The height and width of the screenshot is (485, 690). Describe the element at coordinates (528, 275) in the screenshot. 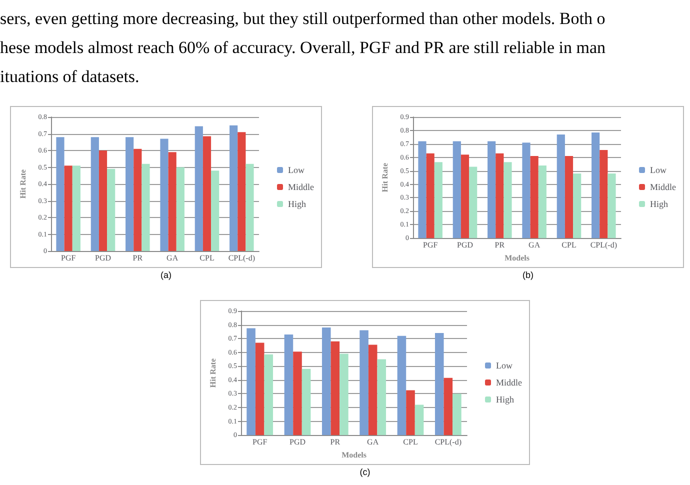

I see `text: (b)` at that location.